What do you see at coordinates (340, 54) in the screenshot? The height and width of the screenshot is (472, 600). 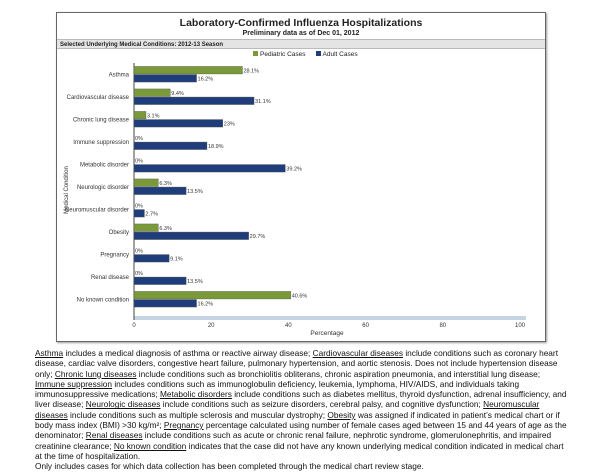 I see `legend-label: Adult Cases` at bounding box center [340, 54].